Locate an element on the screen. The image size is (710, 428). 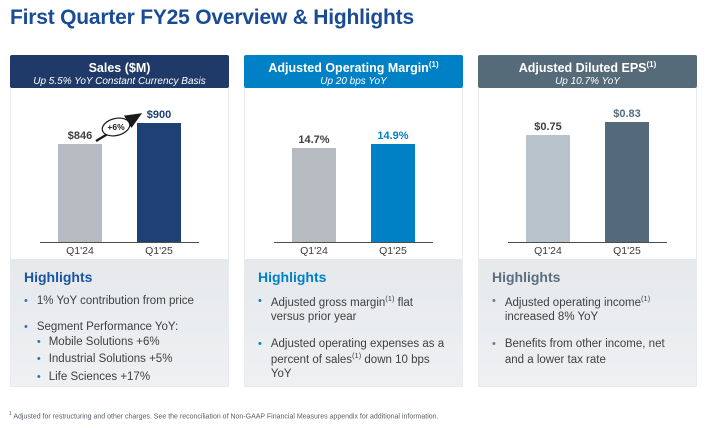
sales-highlights-heading: Highlights is located at coordinates (58, 277).